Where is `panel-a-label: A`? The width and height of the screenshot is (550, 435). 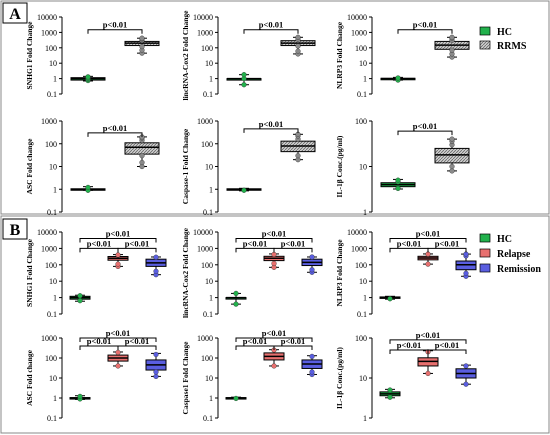
panel-a-label: A is located at coordinates (15, 14).